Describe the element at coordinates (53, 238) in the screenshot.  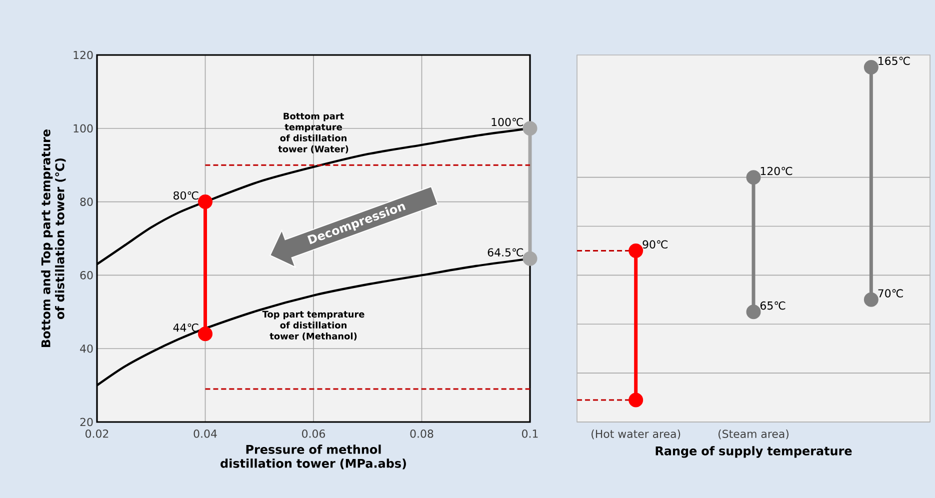
I see `y-axis-title: Bottom and Top part temprature of distillation tower (℃)` at that location.